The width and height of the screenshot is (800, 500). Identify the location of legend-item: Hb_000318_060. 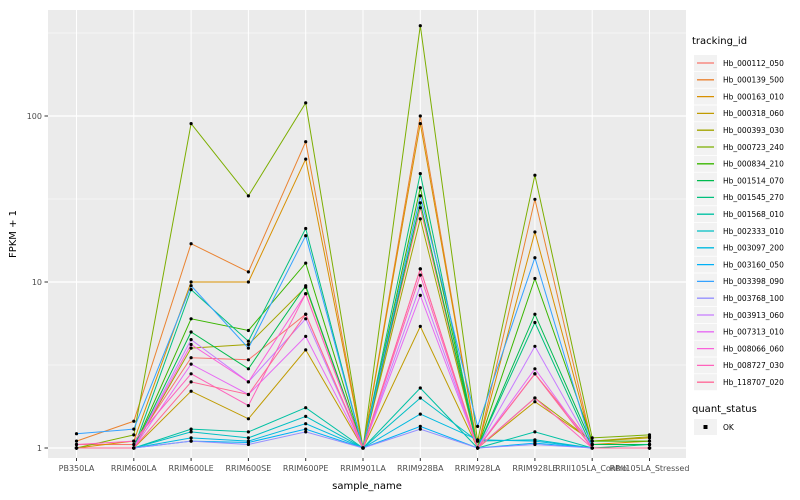
(739, 113).